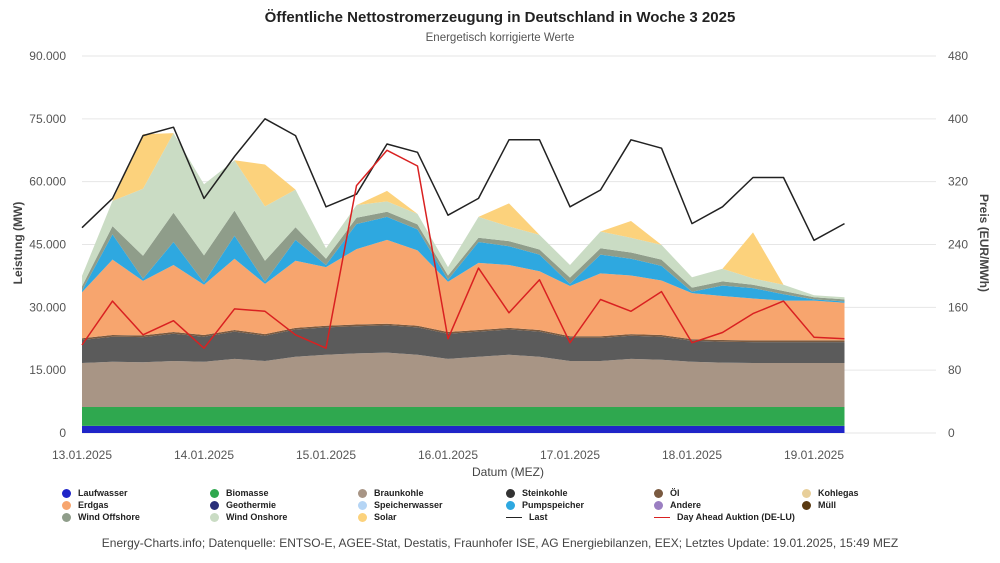 The width and height of the screenshot is (1000, 563). I want to click on legend-item-day-ahead-auktion-de-lu: Day Ahead Auktion (DE-LU), so click(724, 517).